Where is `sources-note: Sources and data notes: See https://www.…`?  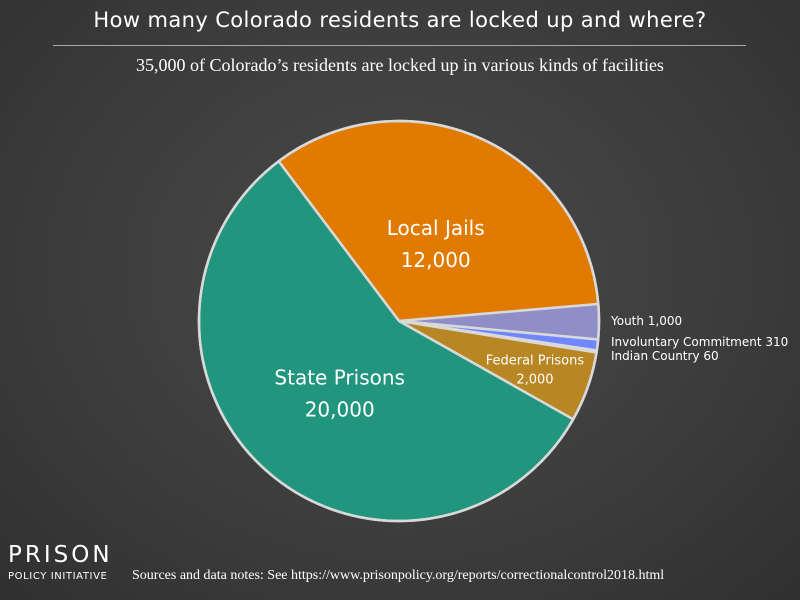
sources-note: Sources and data notes: See https://www.… is located at coordinates (398, 575).